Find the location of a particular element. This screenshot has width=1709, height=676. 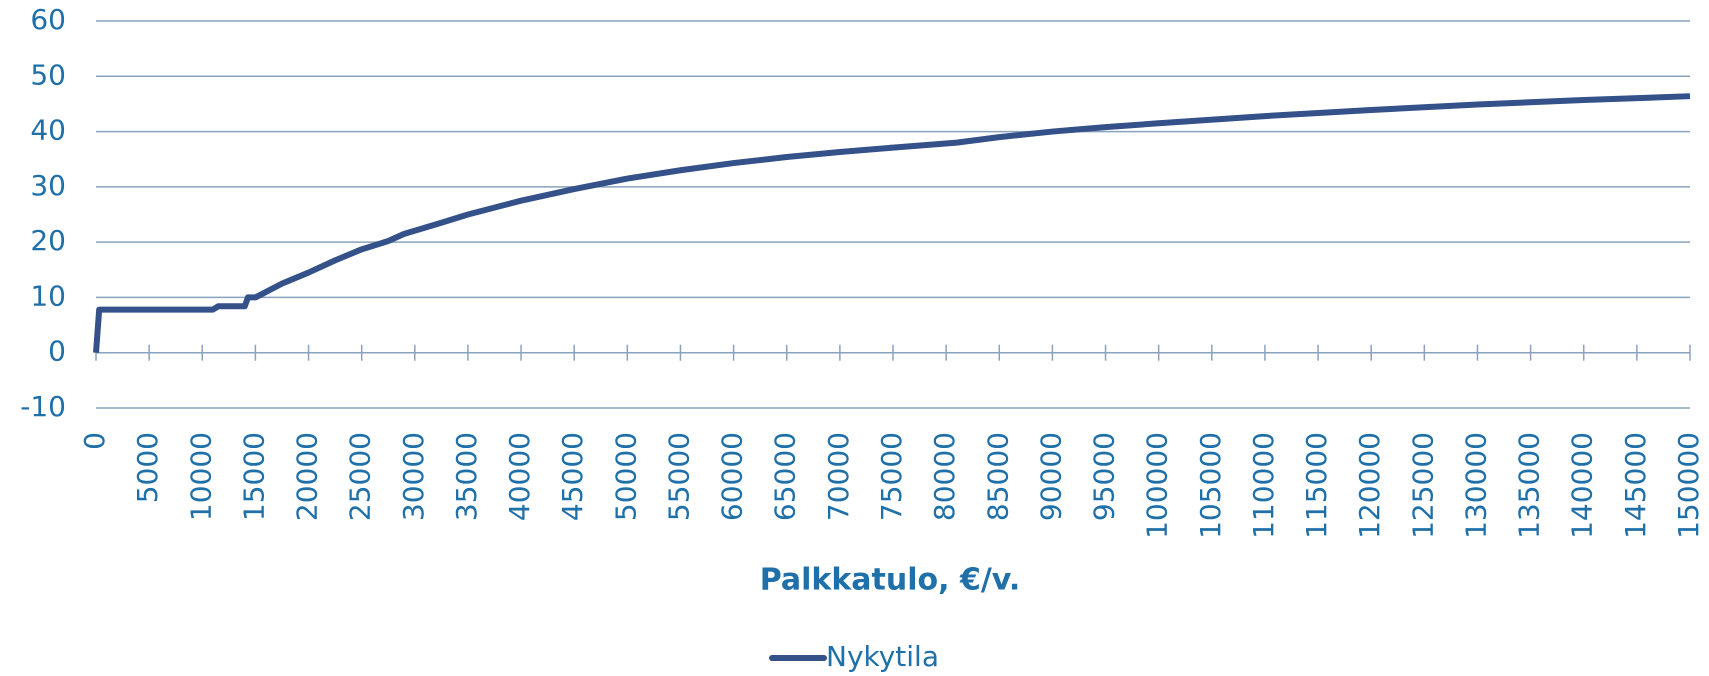

x-tick-label: 20000 is located at coordinates (307, 476).